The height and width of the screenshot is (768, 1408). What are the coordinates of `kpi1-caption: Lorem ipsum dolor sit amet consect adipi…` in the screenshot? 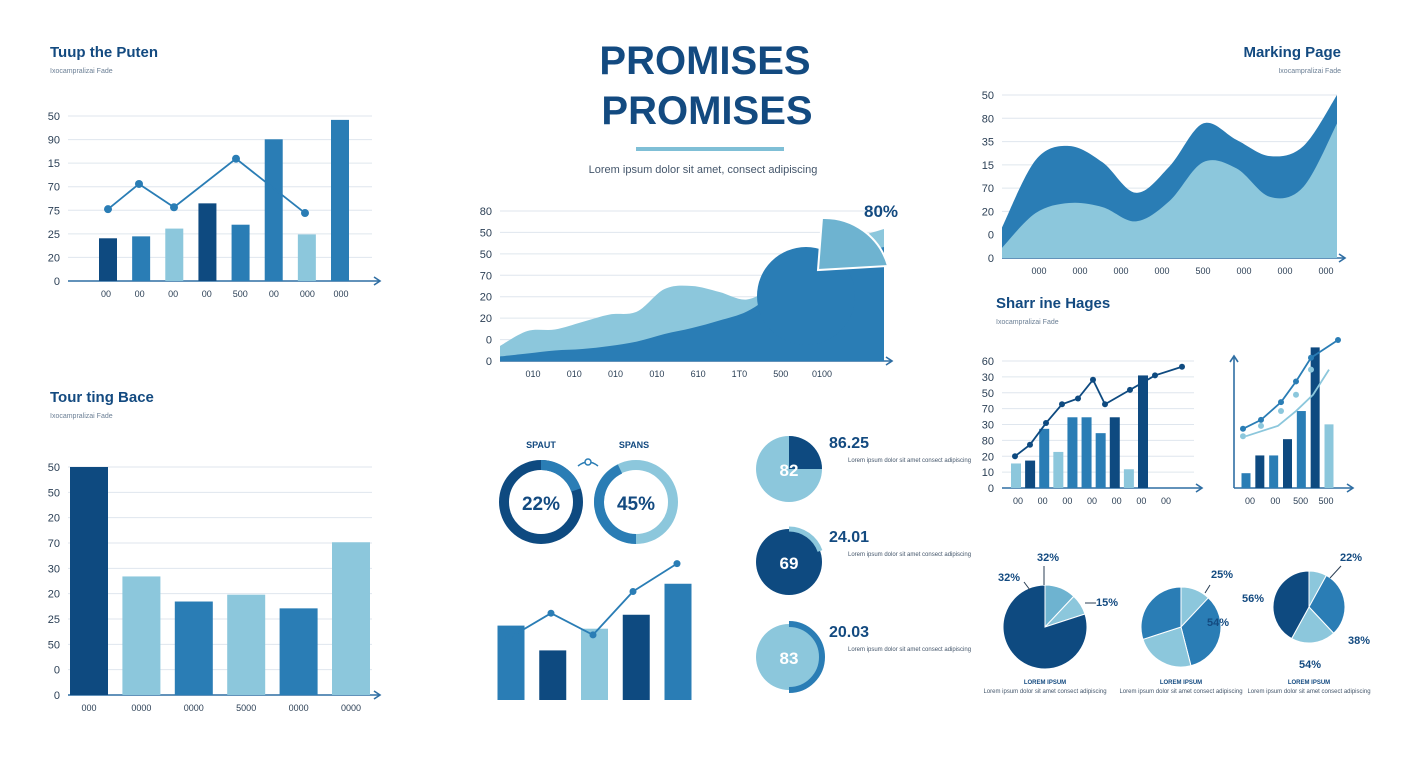 It's located at (909, 461).